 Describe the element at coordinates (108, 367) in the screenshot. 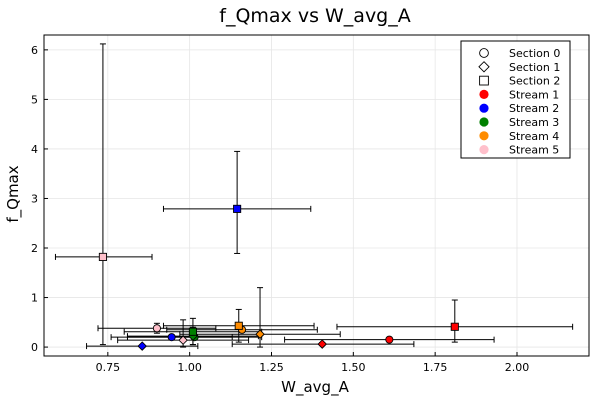

I see `x-tick-label: 0.75` at that location.